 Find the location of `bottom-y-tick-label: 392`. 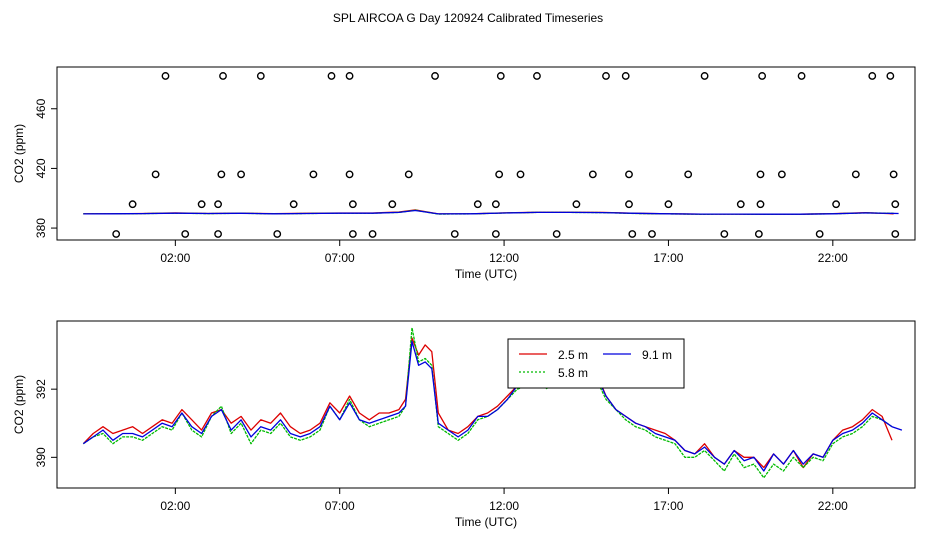

bottom-y-tick-label: 392 is located at coordinates (41, 389).